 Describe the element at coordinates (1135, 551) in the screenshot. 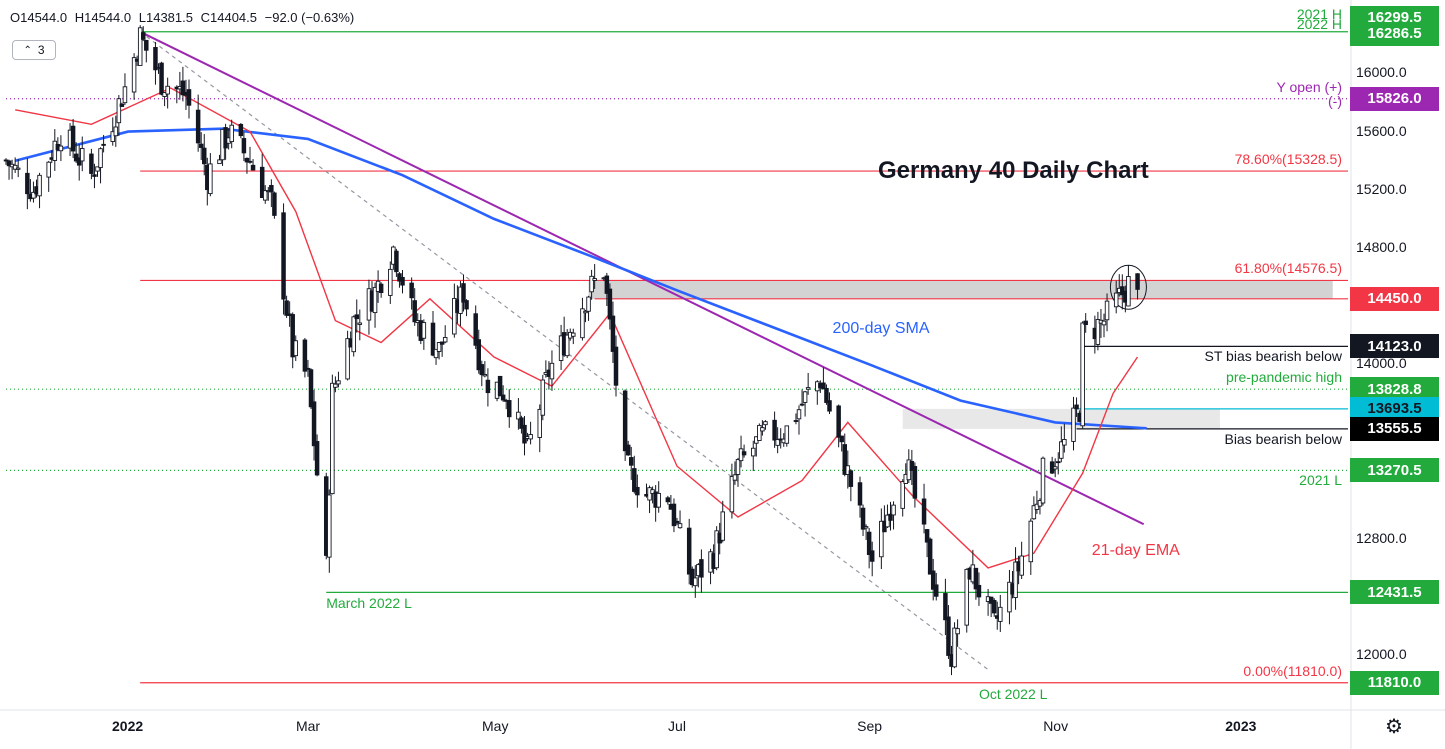

I see `ema-label: 21-day EMA` at that location.